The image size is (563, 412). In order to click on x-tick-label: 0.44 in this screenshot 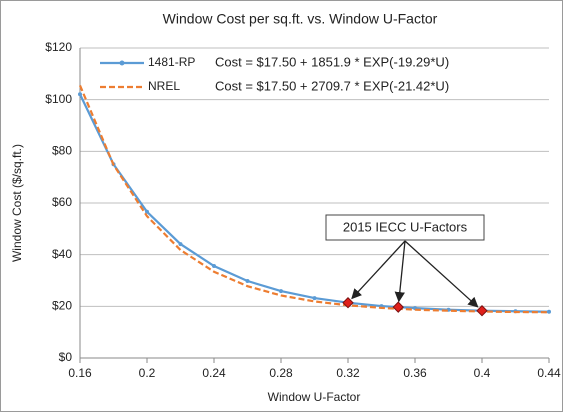, I will do `click(549, 373)`.